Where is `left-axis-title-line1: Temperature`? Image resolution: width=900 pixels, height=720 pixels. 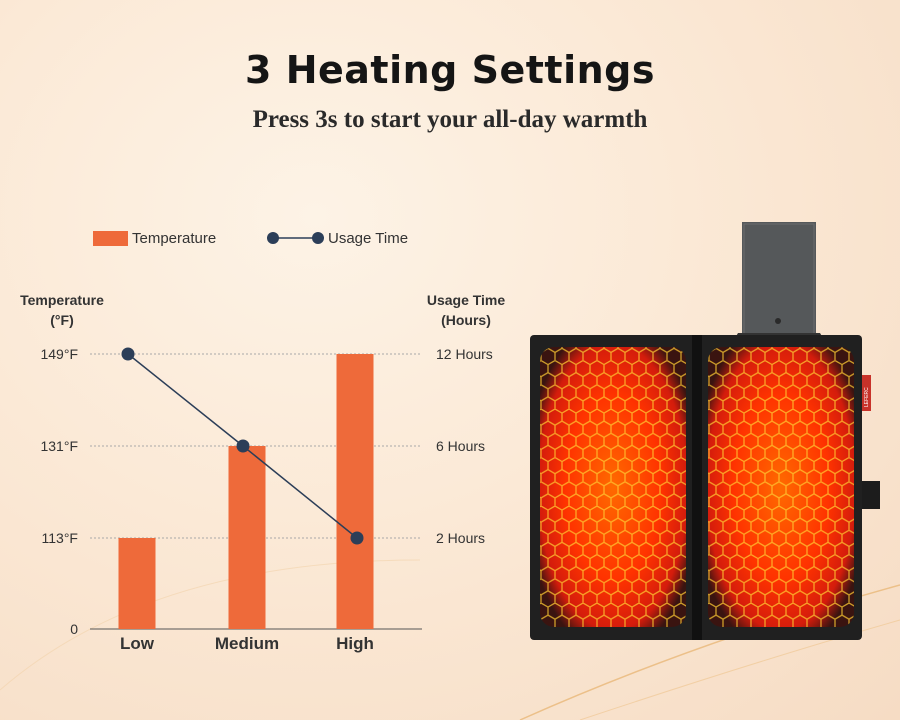 left-axis-title-line1: Temperature is located at coordinates (62, 300).